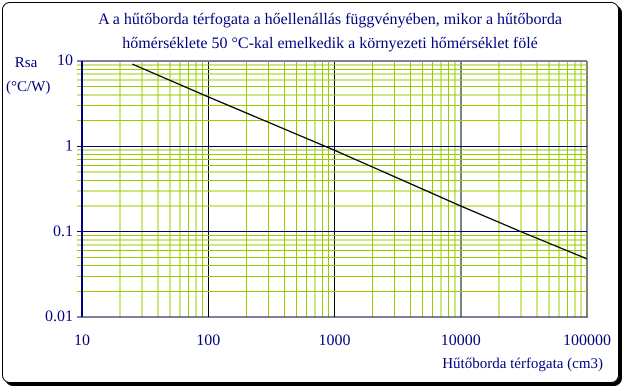 This screenshot has height=389, width=625. I want to click on y-tick-label: 0.1, so click(63, 231).